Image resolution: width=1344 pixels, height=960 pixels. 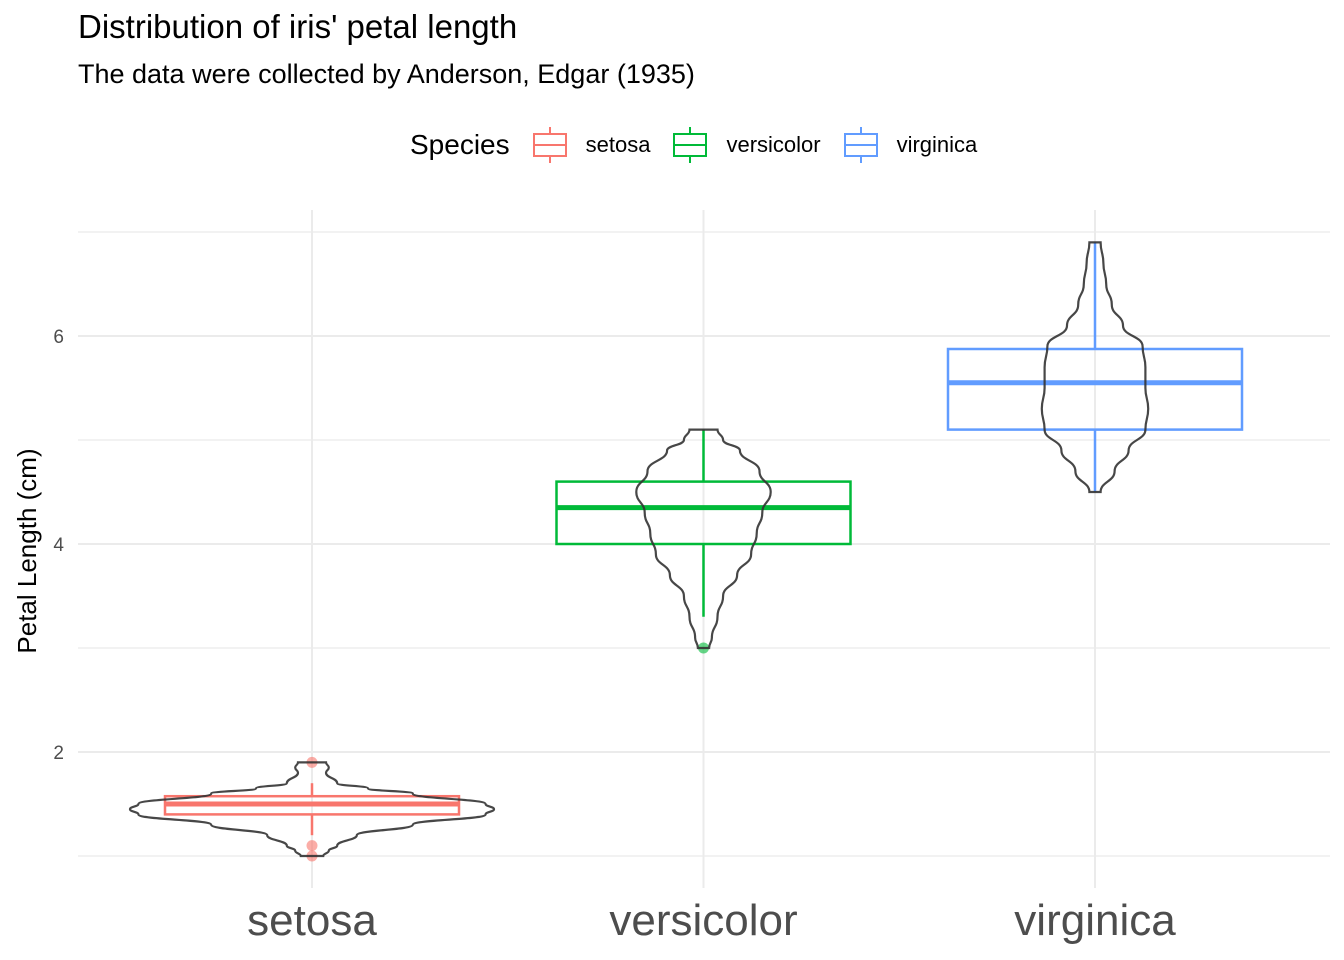 I want to click on legend-key-setosa, so click(x=549, y=145).